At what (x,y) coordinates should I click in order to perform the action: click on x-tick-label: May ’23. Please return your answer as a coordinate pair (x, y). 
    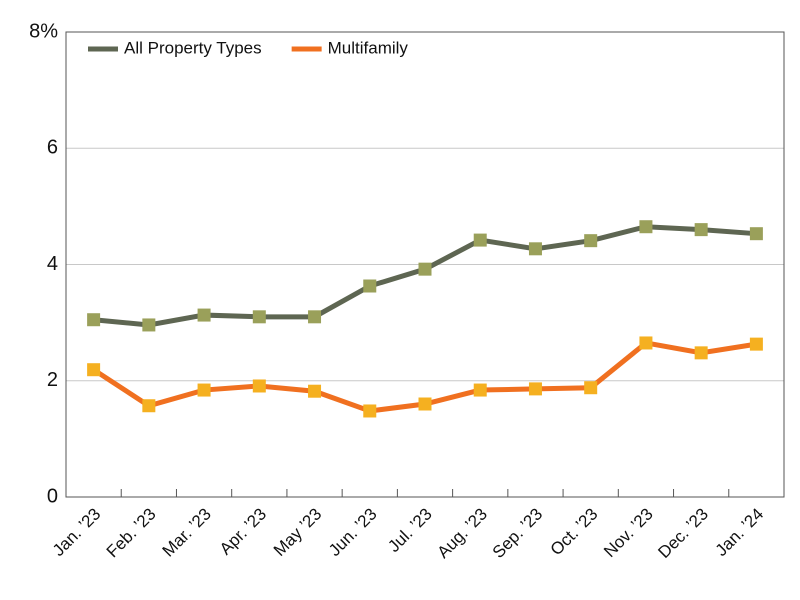
    Looking at the image, I should click on (298, 532).